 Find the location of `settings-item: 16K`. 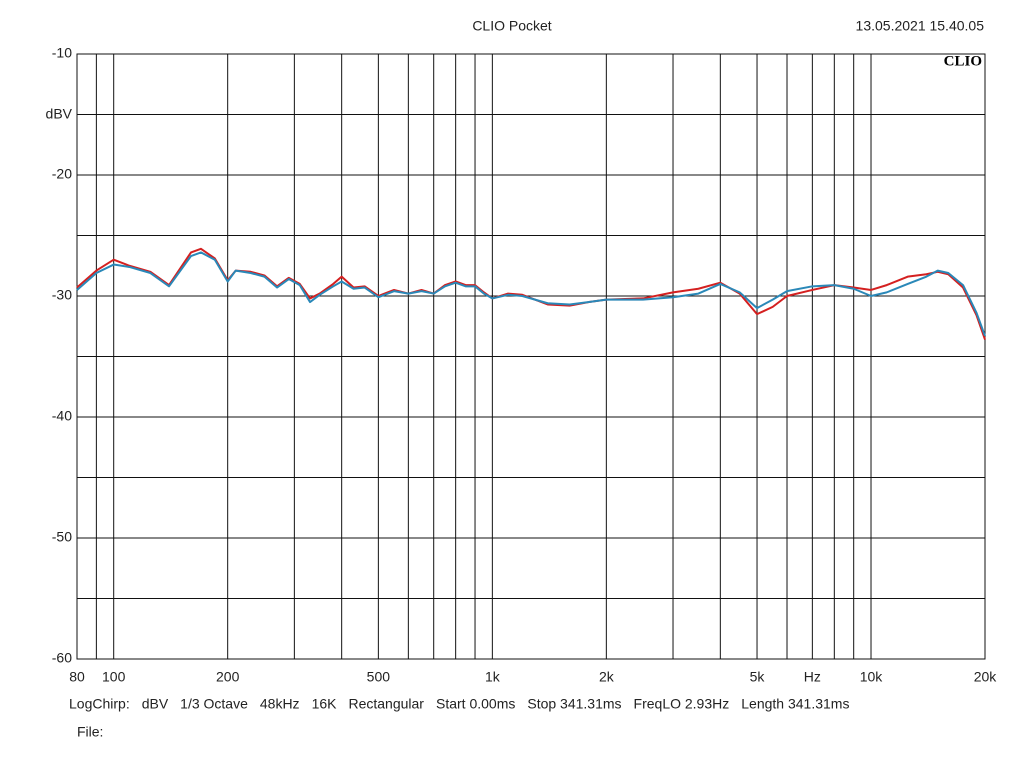

settings-item: 16K is located at coordinates (325, 704).